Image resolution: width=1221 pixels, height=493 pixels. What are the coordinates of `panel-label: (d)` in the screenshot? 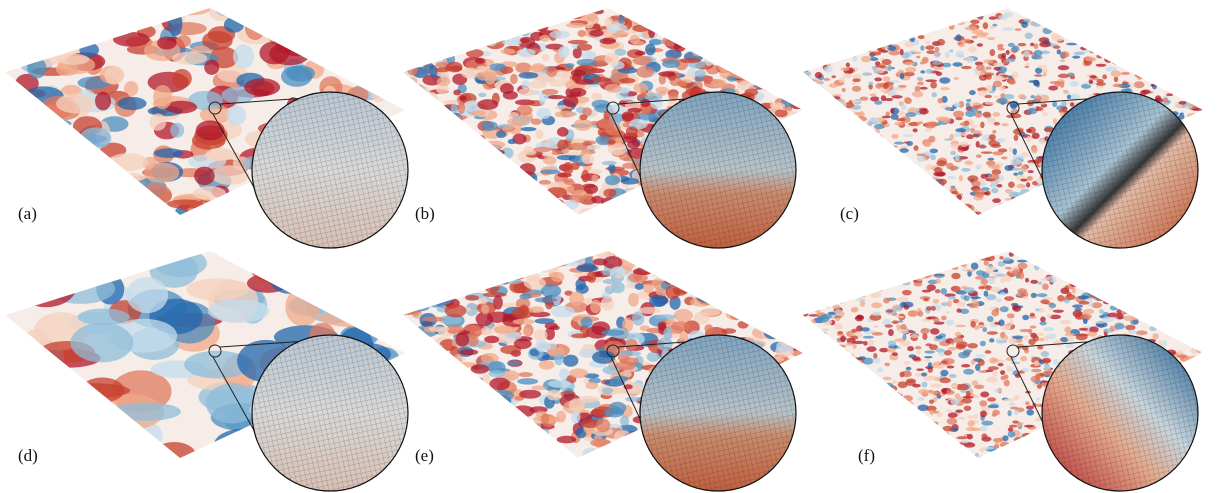 It's located at (28, 455).